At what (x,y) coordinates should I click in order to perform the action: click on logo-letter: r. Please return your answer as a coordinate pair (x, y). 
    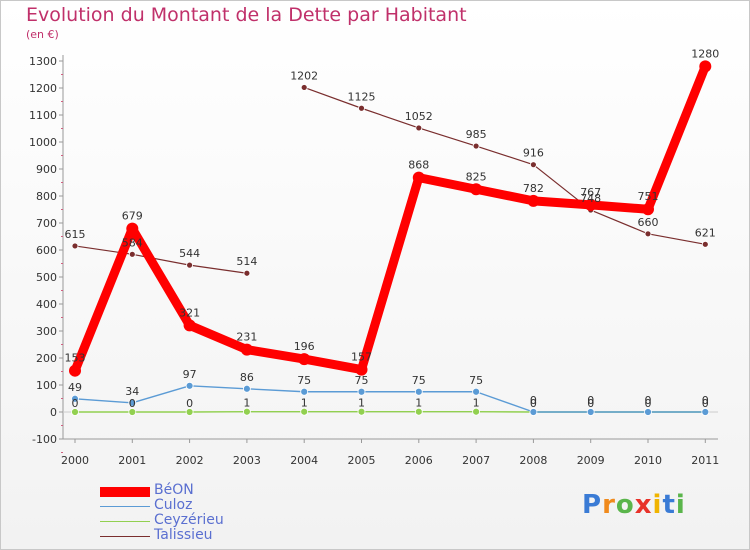
    Looking at the image, I should click on (609, 505).